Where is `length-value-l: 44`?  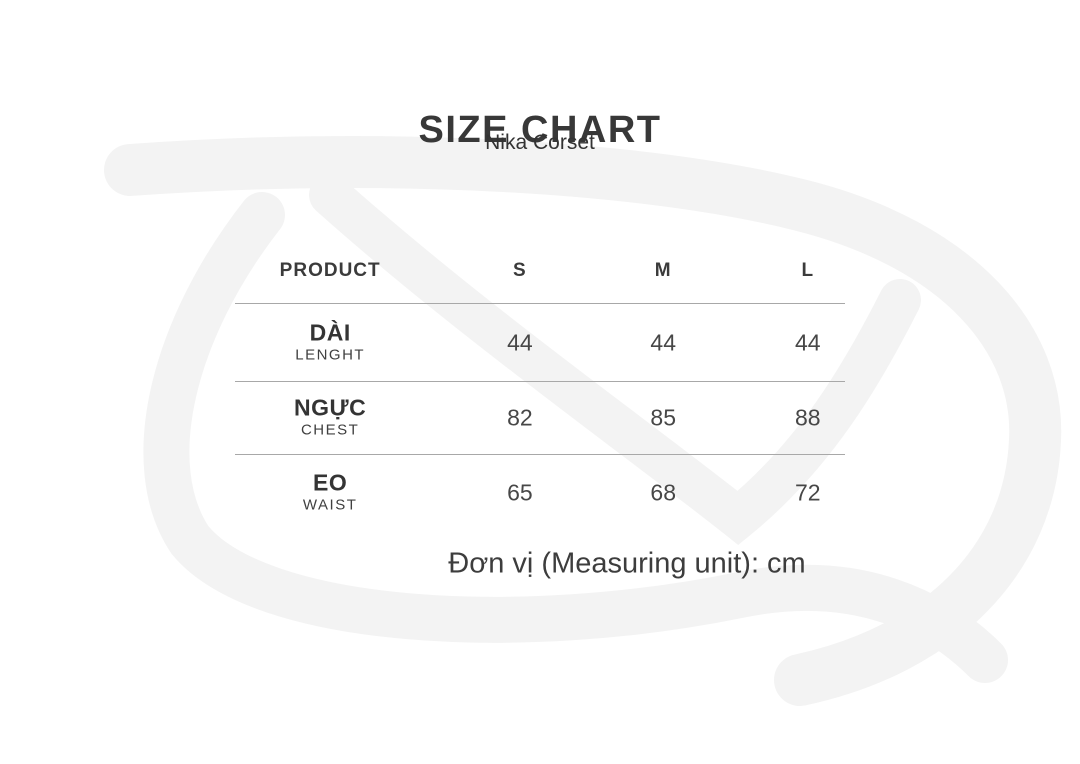 length-value-l: 44 is located at coordinates (807, 342).